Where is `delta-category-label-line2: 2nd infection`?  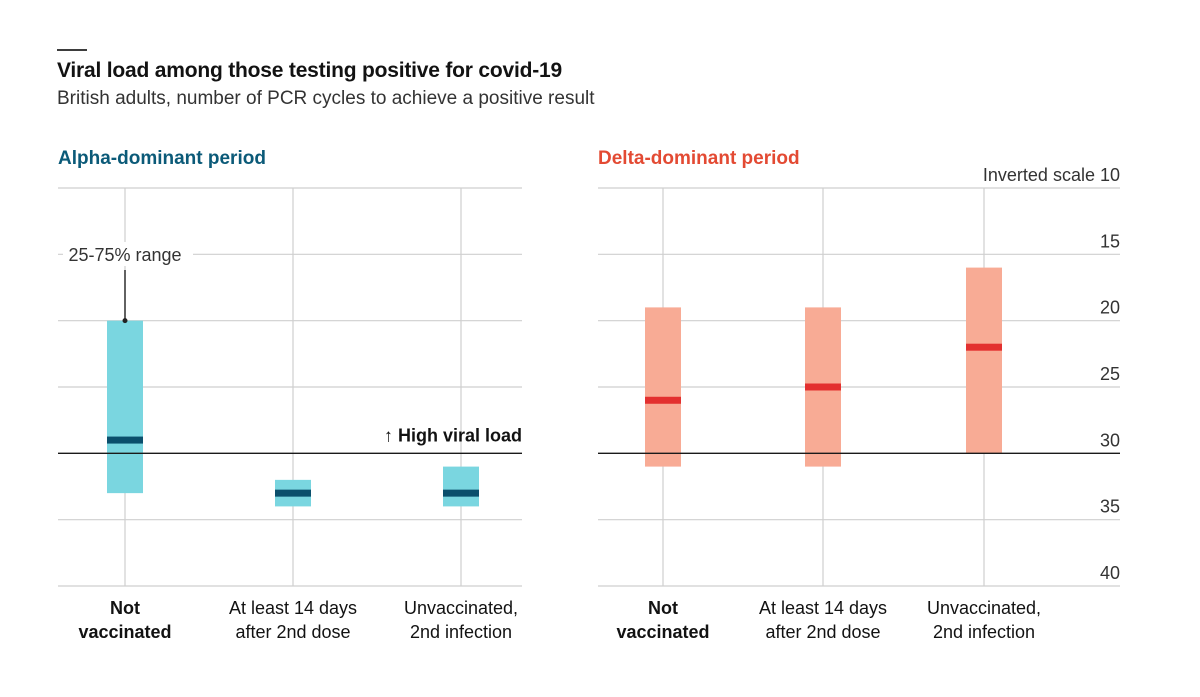
delta-category-label-line2: 2nd infection is located at coordinates (984, 632).